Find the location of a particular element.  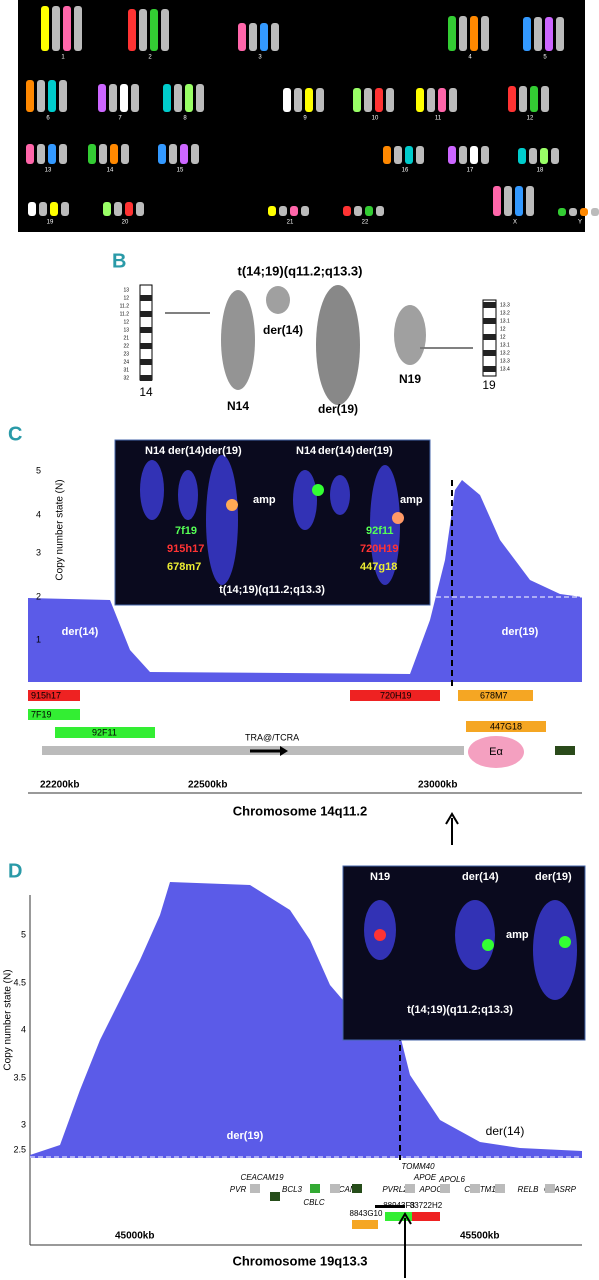

chromosome-label: der(19) is located at coordinates (338, 409).